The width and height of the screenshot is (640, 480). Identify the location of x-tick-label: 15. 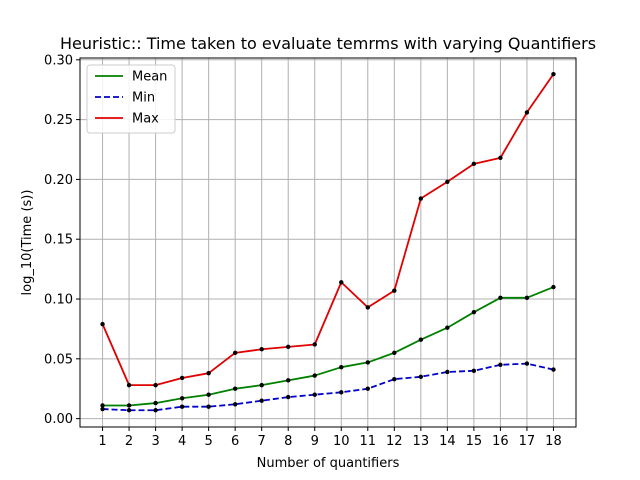
(474, 441).